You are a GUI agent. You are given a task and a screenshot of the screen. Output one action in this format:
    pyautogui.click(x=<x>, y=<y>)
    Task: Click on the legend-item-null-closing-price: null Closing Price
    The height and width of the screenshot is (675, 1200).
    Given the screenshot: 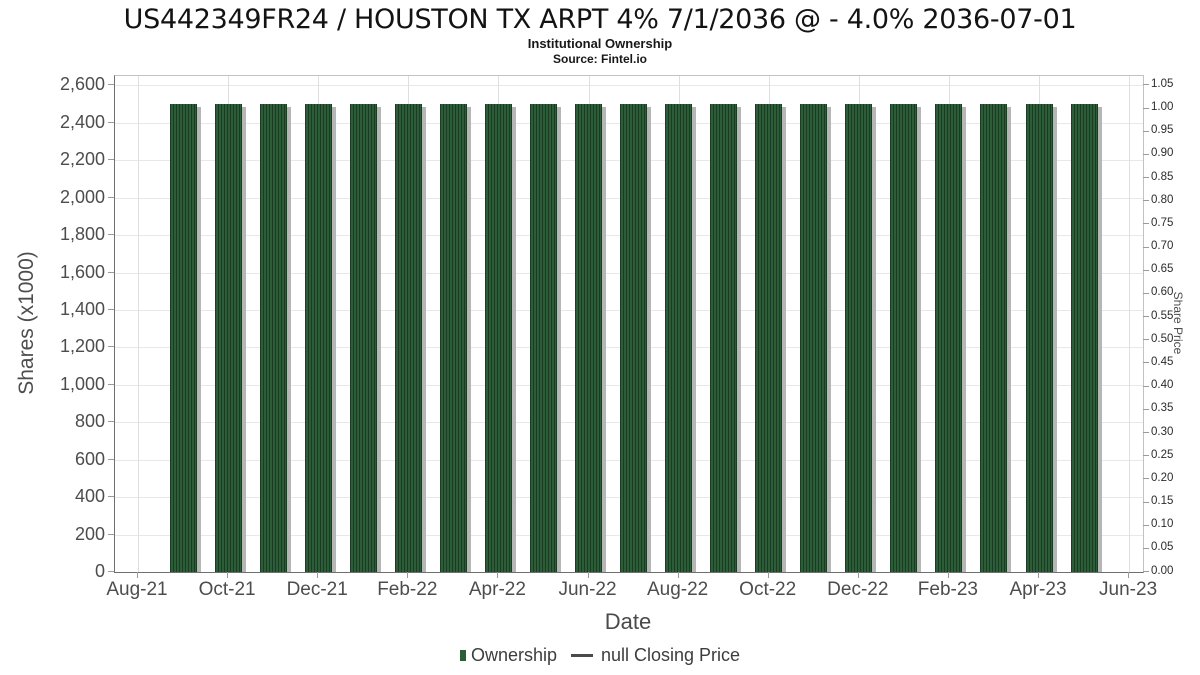 What is the action you would take?
    pyautogui.click(x=648, y=655)
    